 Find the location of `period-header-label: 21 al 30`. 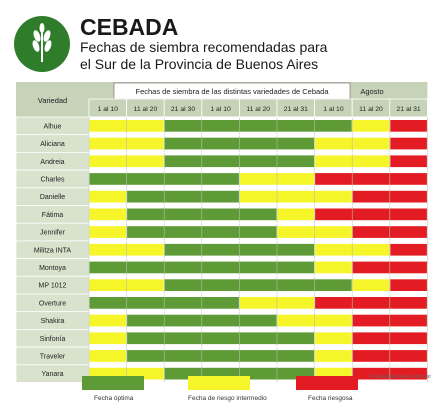

period-header-label: 21 al 30 is located at coordinates (183, 109).